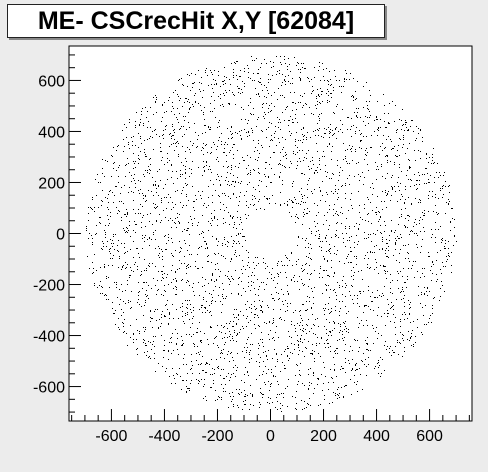 Image resolution: width=488 pixels, height=472 pixels. What do you see at coordinates (323, 436) in the screenshot?
I see `x-tick-label: 200` at bounding box center [323, 436].